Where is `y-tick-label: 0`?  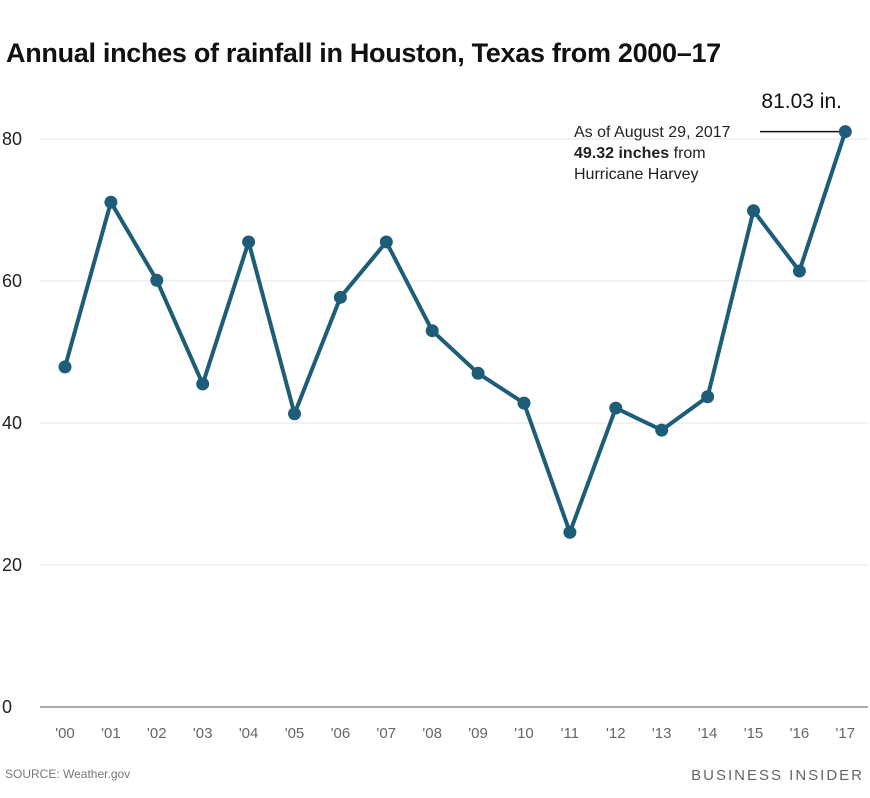
y-tick-label: 0 is located at coordinates (7, 707).